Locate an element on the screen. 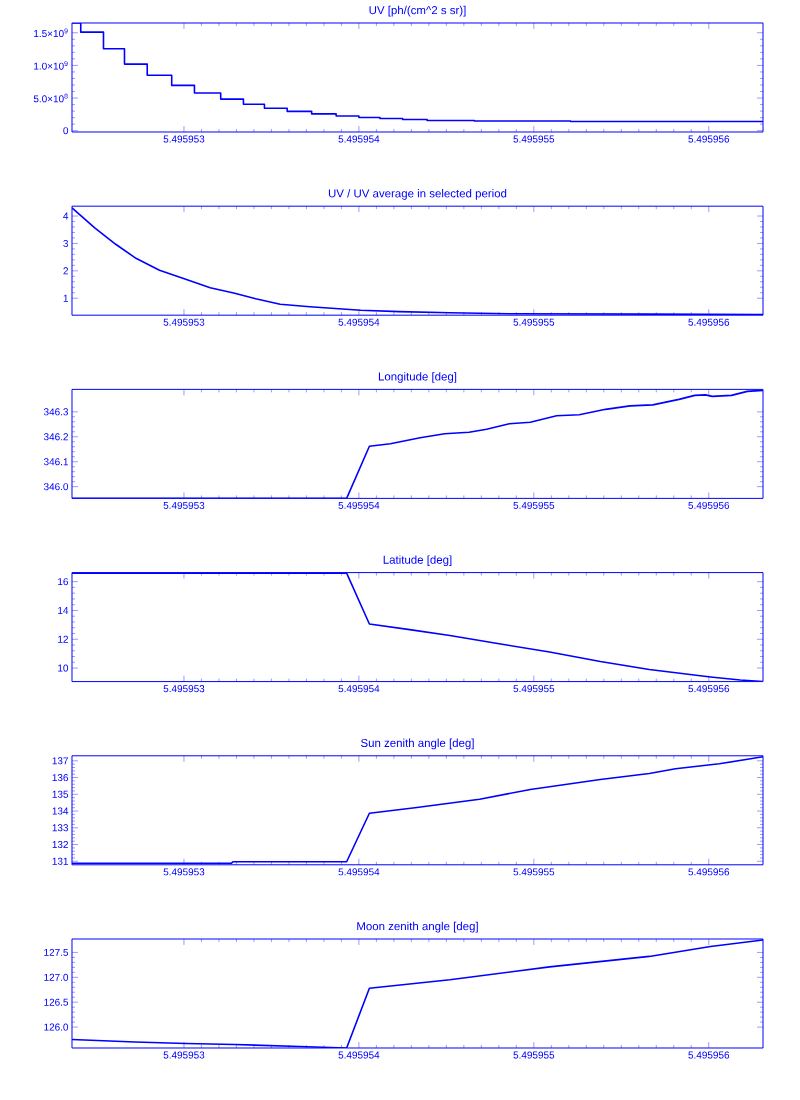  y-tick-label: 346.2 is located at coordinates (55, 437).